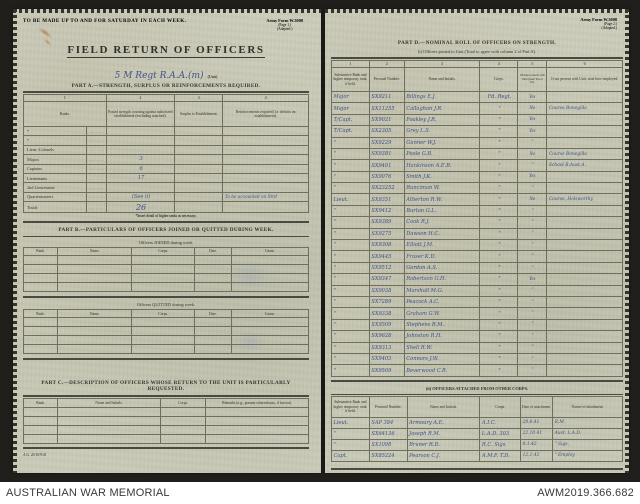  I want to click on perforation-edge-left, so click(15, 241).